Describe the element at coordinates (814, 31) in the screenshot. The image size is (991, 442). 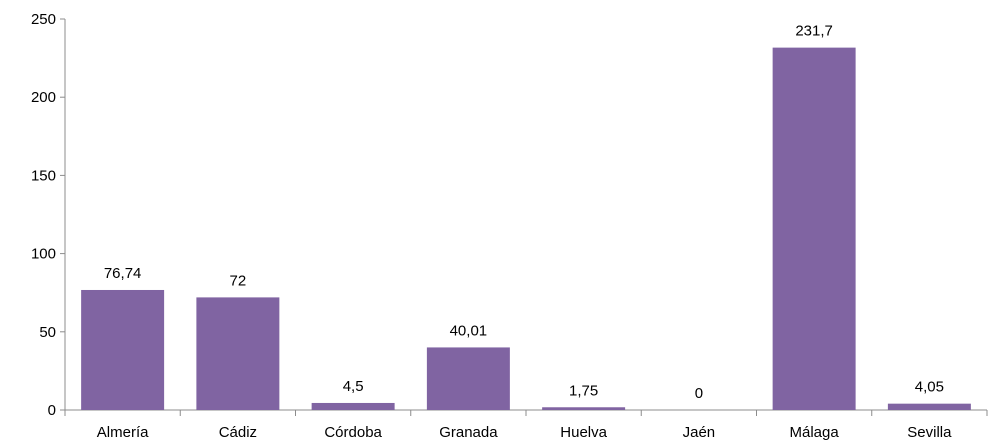
I see `data-label: 231,7` at that location.